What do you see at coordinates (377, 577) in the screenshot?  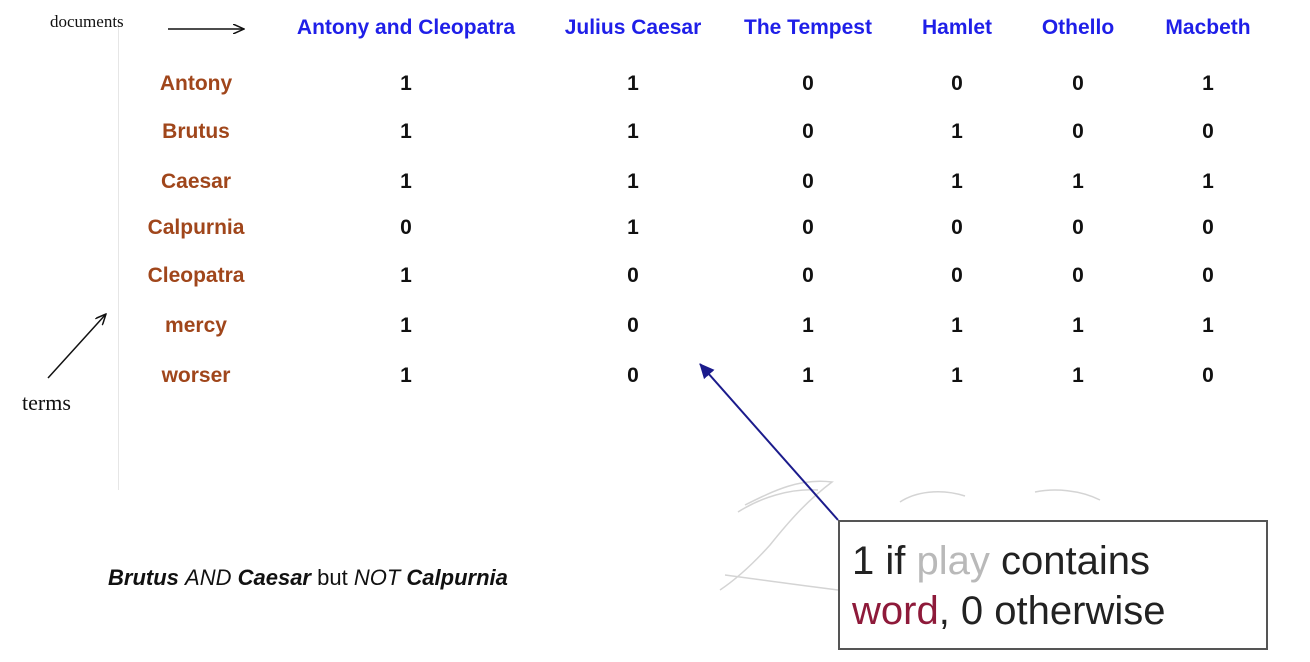 I see `query-operator-not: NOT` at bounding box center [377, 577].